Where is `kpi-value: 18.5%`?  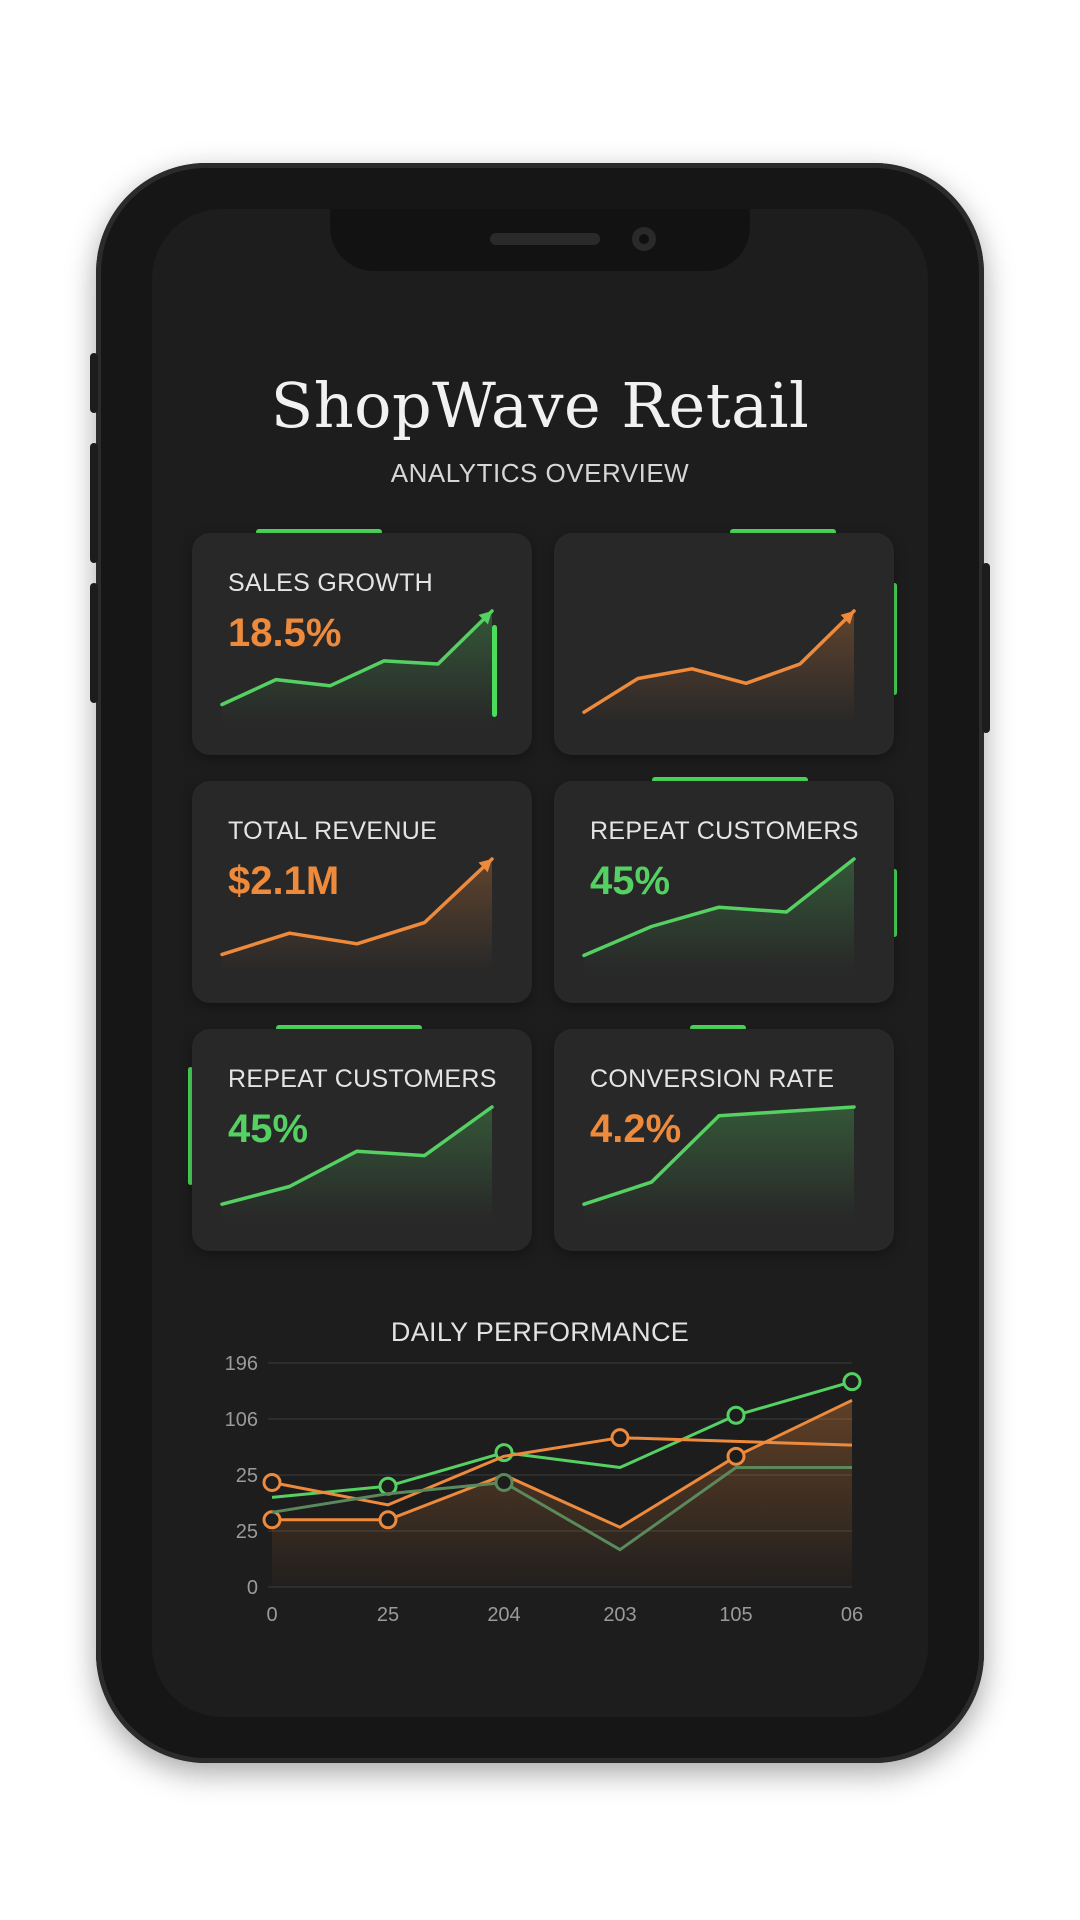
kpi-value: 18.5% is located at coordinates (285, 633).